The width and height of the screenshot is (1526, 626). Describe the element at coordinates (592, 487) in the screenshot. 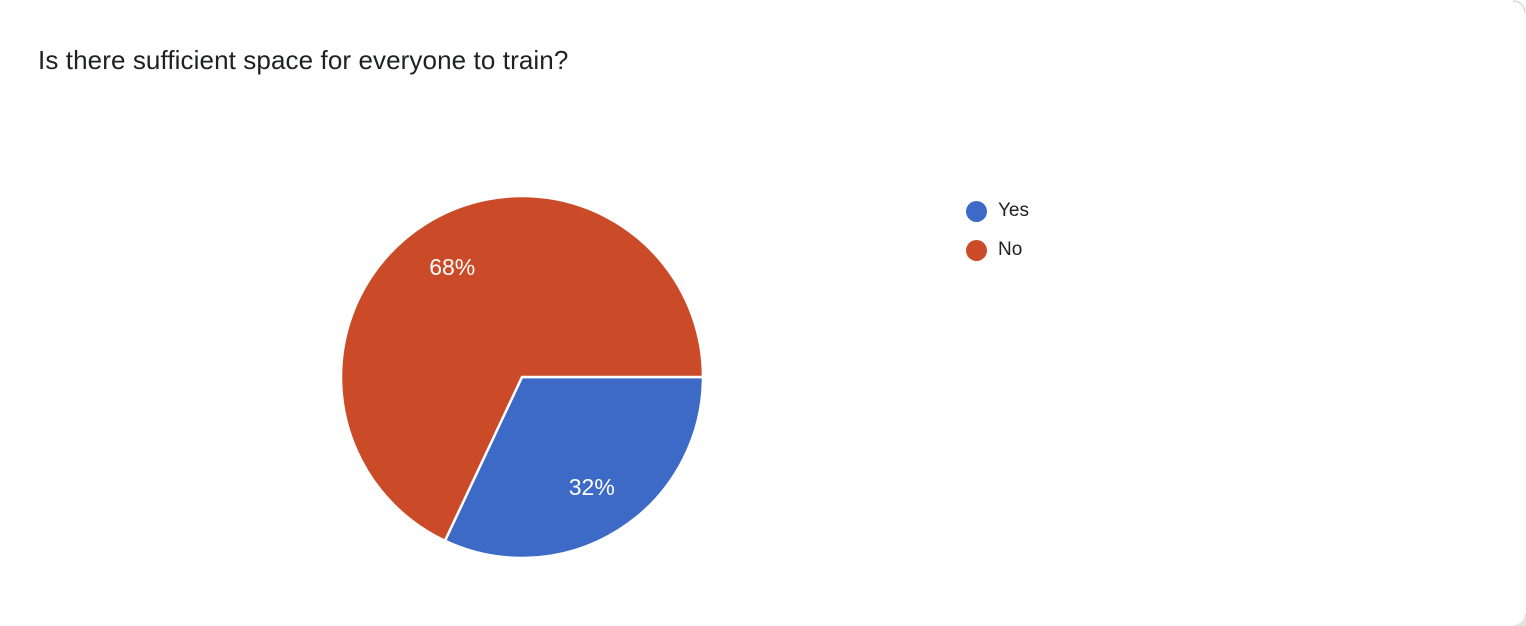

I see `pie-slice-label-yes: 32%` at that location.